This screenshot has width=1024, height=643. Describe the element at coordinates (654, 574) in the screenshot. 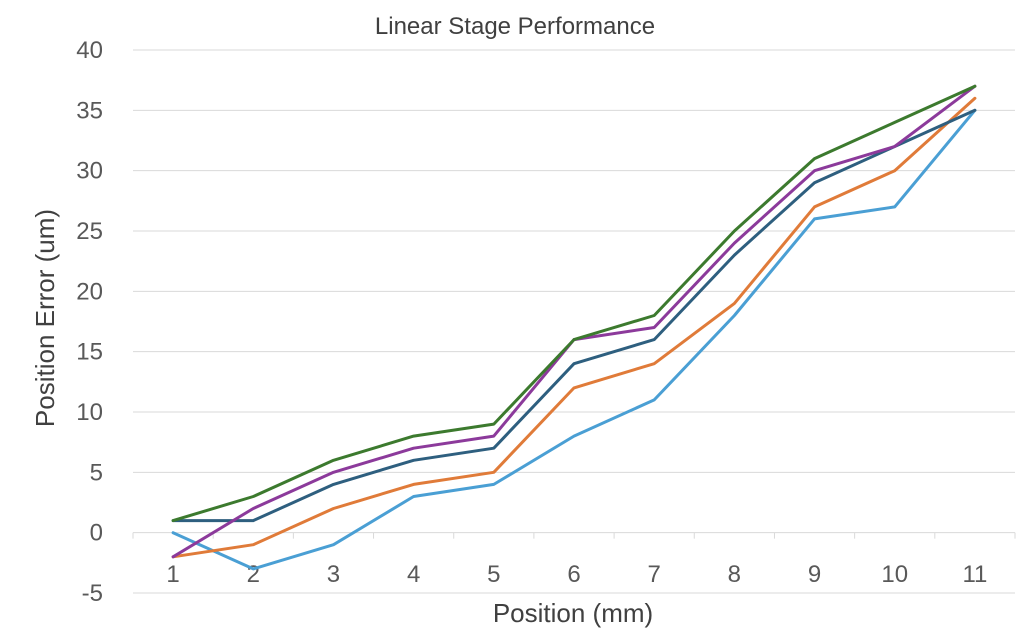

I see `x-tick-label: 7` at that location.